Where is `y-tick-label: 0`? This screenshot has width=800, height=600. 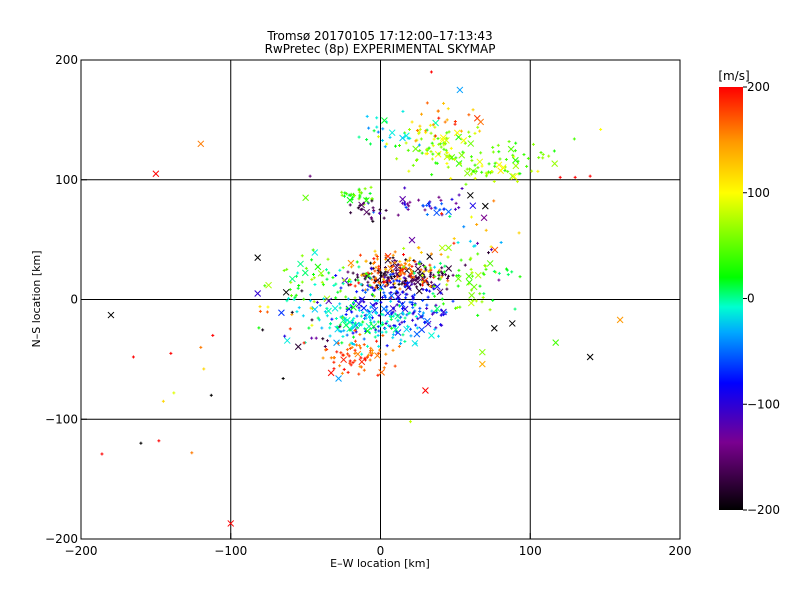
y-tick-label: 0 is located at coordinates (74, 300).